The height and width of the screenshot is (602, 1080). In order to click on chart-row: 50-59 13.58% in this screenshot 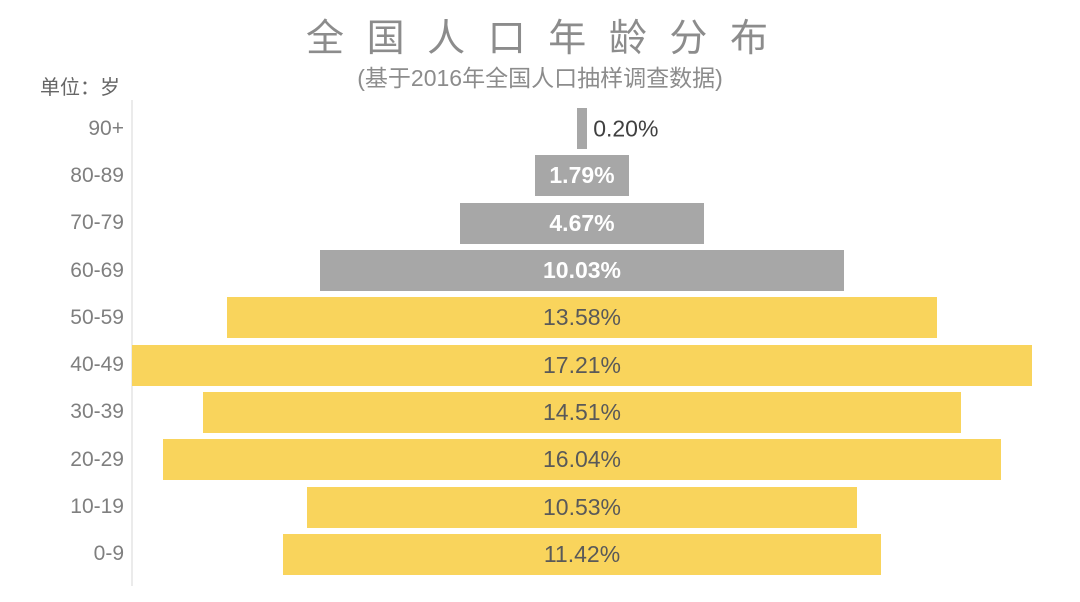, I will do `click(520, 317)`.